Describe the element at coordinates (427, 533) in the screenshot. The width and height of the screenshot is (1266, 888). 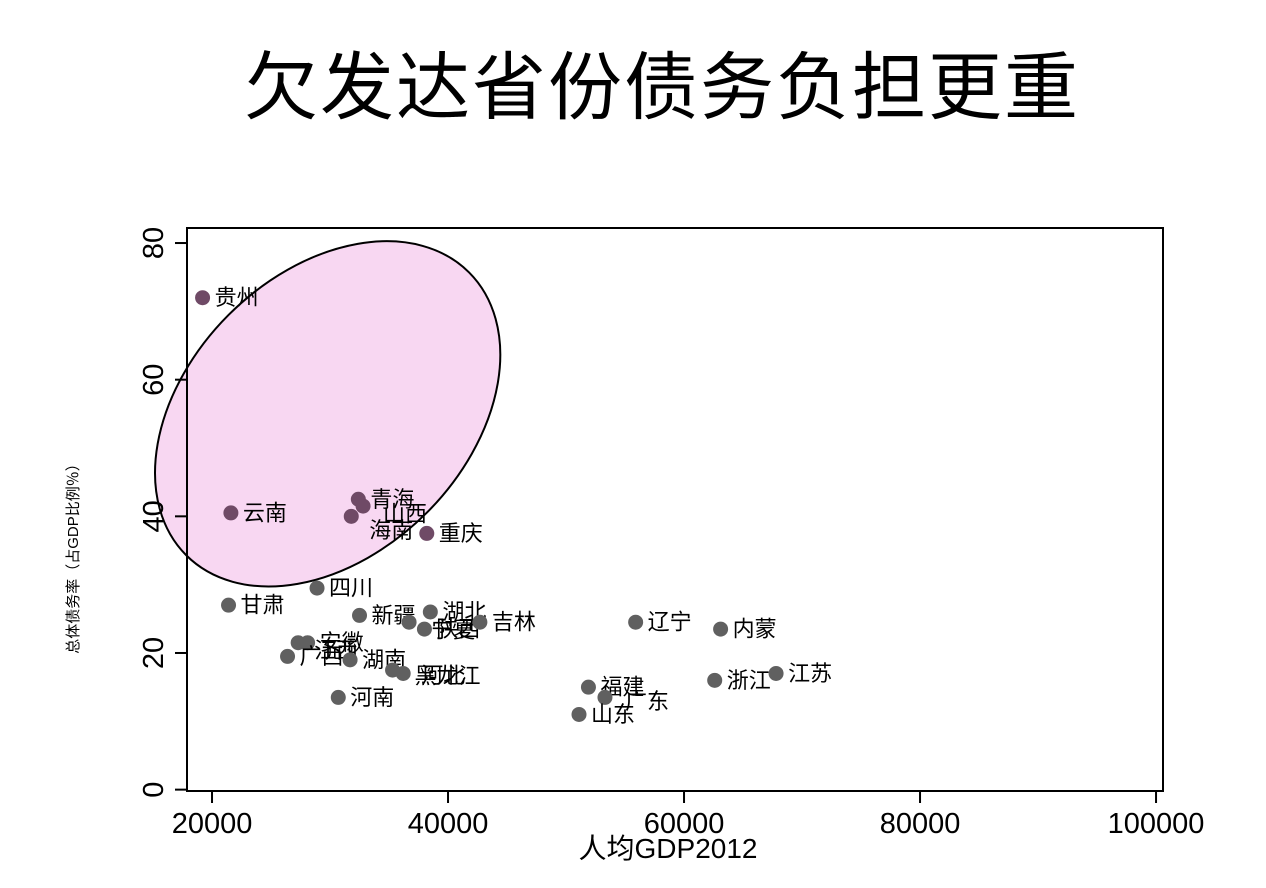
I see `data-point-重庆` at that location.